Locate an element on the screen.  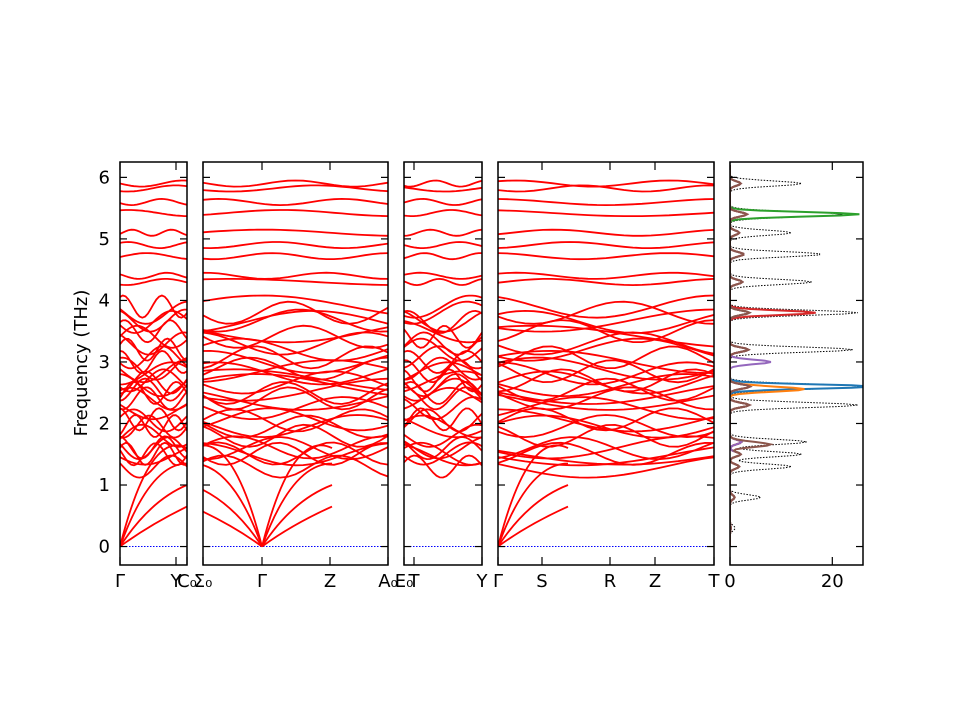
x-tick-label: Y is located at coordinates (176, 581).